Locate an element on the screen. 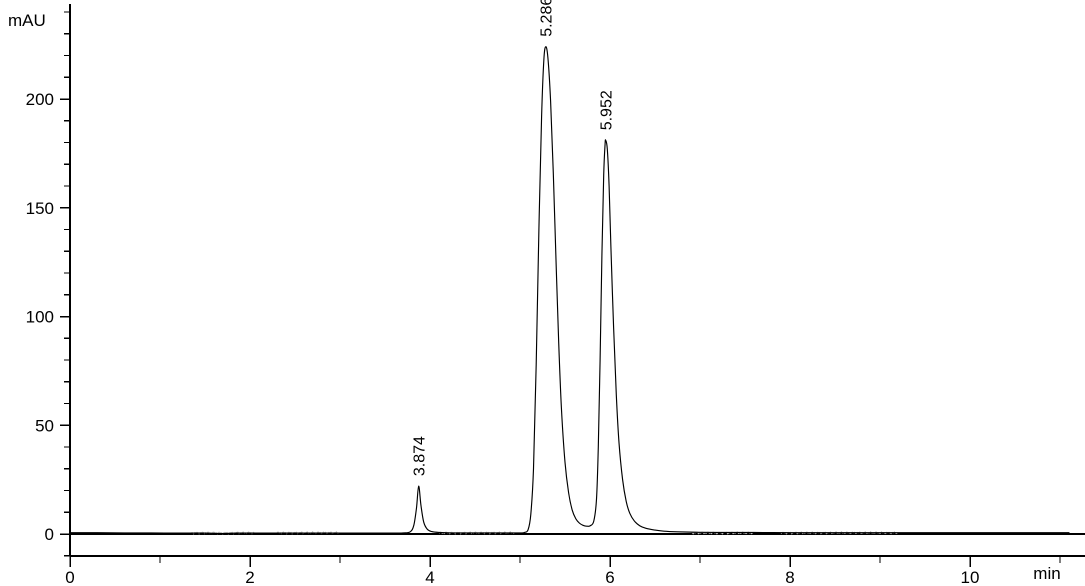 The image size is (1085, 586). peak-retention-time-label: 3.874 is located at coordinates (420, 456).